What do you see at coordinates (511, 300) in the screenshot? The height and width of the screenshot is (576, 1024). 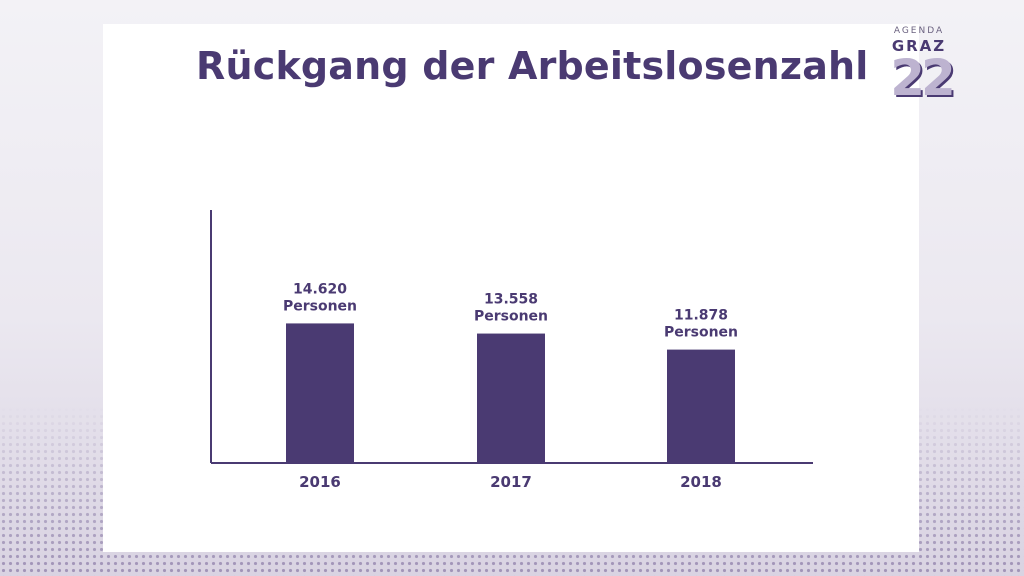 I see `data-label-value: 13.558` at bounding box center [511, 300].